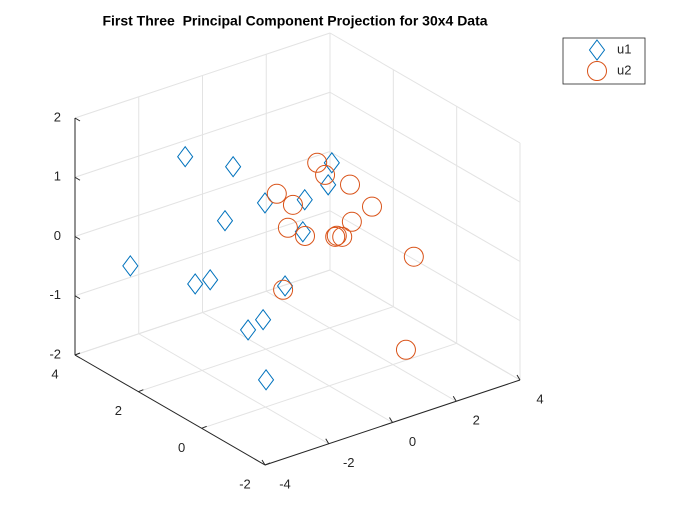  What do you see at coordinates (55, 353) in the screenshot?
I see `z-tick-label: -2` at bounding box center [55, 353].